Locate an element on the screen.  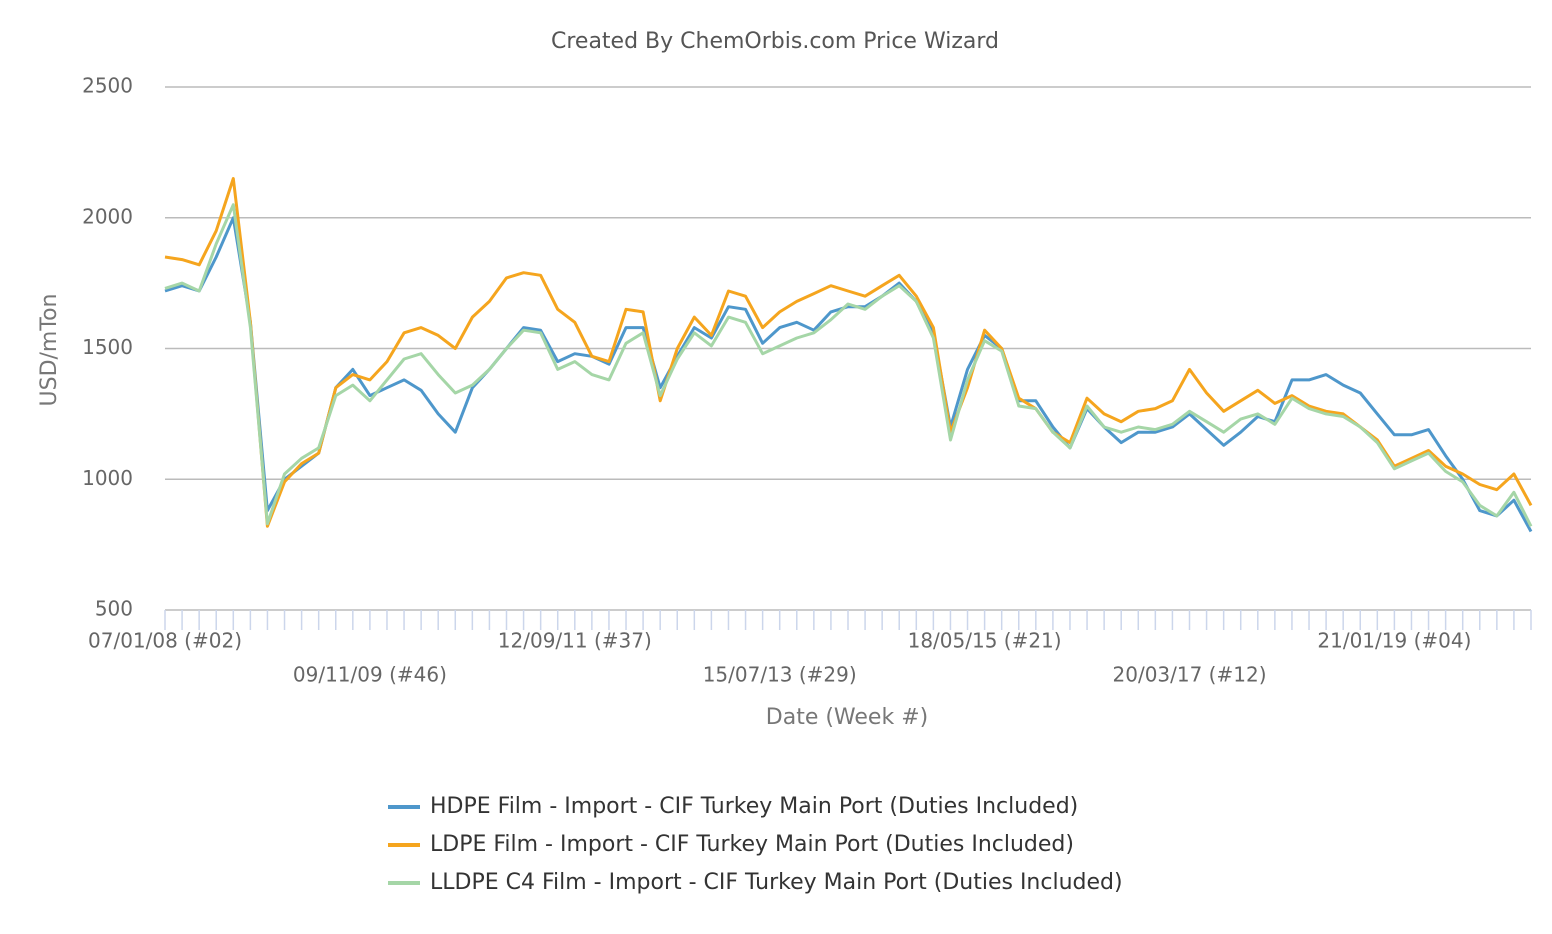
x-tick-label: 15/07/13 (#29) is located at coordinates (780, 675).